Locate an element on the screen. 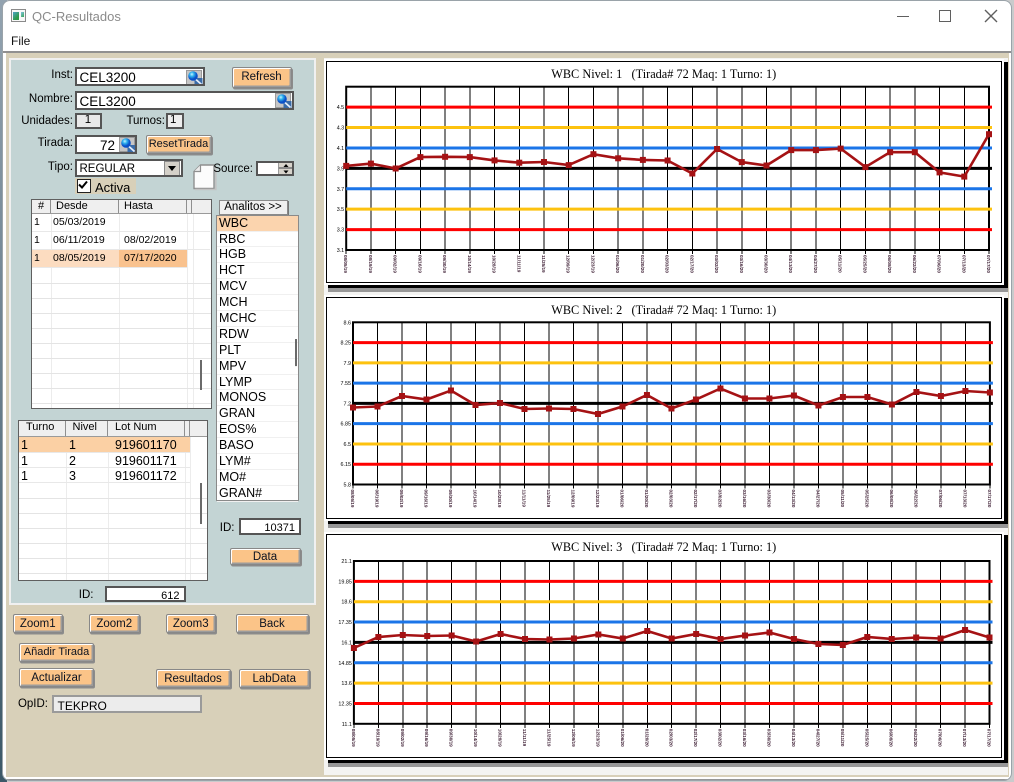 The image size is (1014, 782). svg-text: 6.15 is located at coordinates (346, 465).